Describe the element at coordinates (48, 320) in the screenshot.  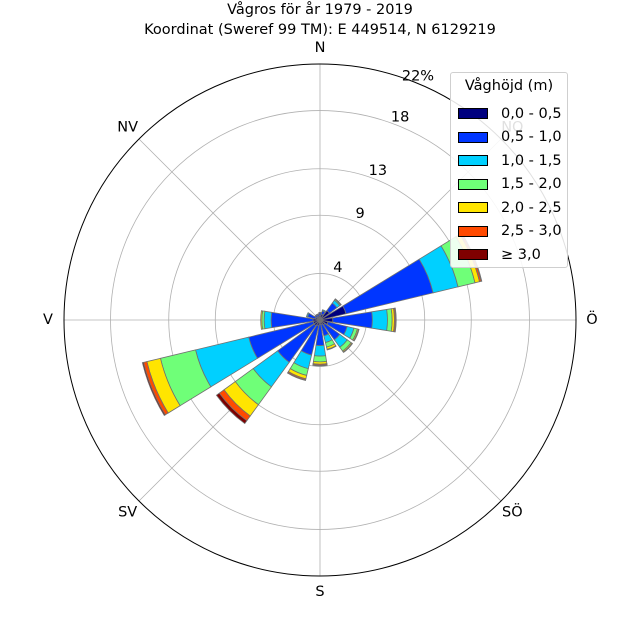
I see `compass-label-W: V` at that location.